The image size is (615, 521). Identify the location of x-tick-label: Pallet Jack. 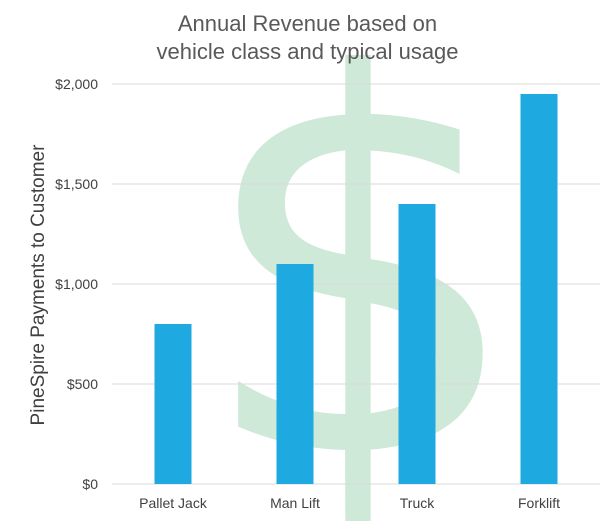
(173, 503).